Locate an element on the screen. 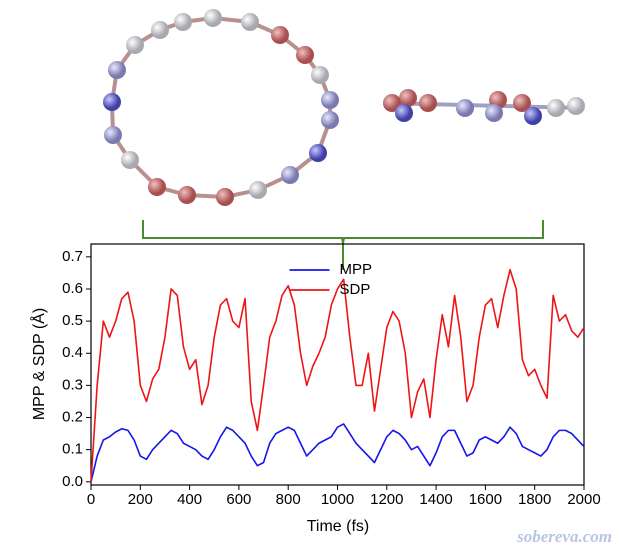 The height and width of the screenshot is (550, 619). y-tick-label: 0.5 is located at coordinates (72, 320).